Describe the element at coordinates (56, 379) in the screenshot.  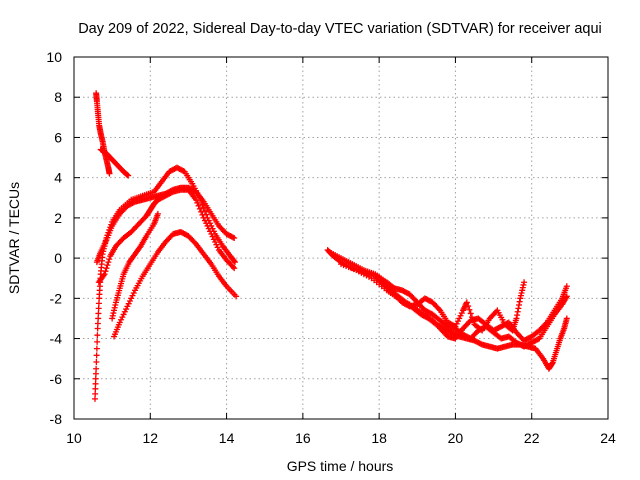
I see `y-tick-label: -6` at that location.